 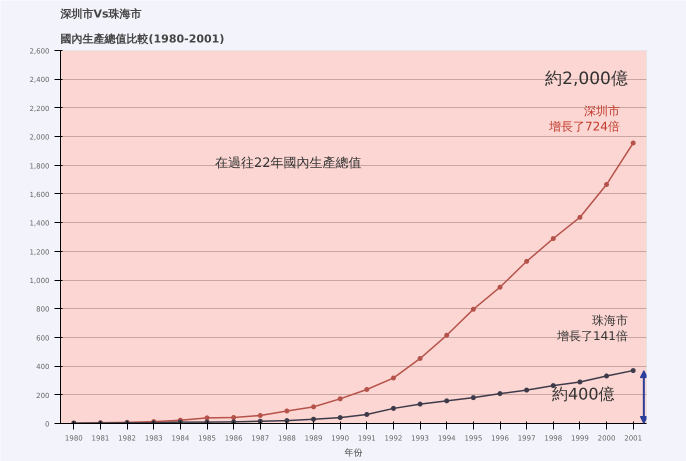 I want to click on annotation: 增長了141倍, so click(x=592, y=336).